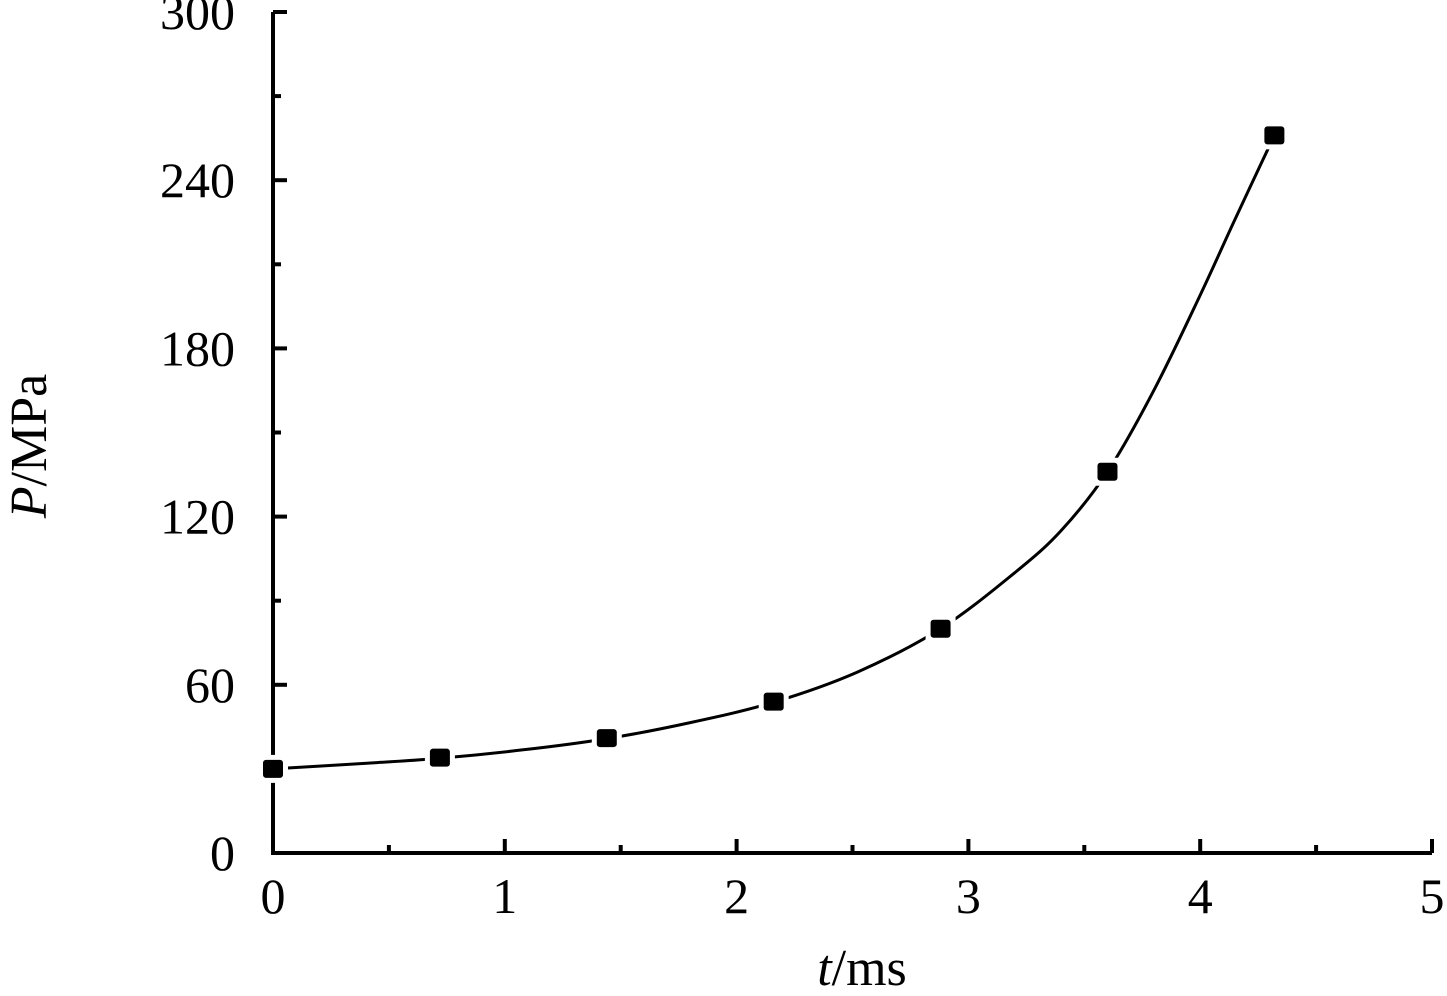 Image resolution: width=1447 pixels, height=996 pixels. What do you see at coordinates (222, 853) in the screenshot?
I see `y-tick-label: 0` at bounding box center [222, 853].